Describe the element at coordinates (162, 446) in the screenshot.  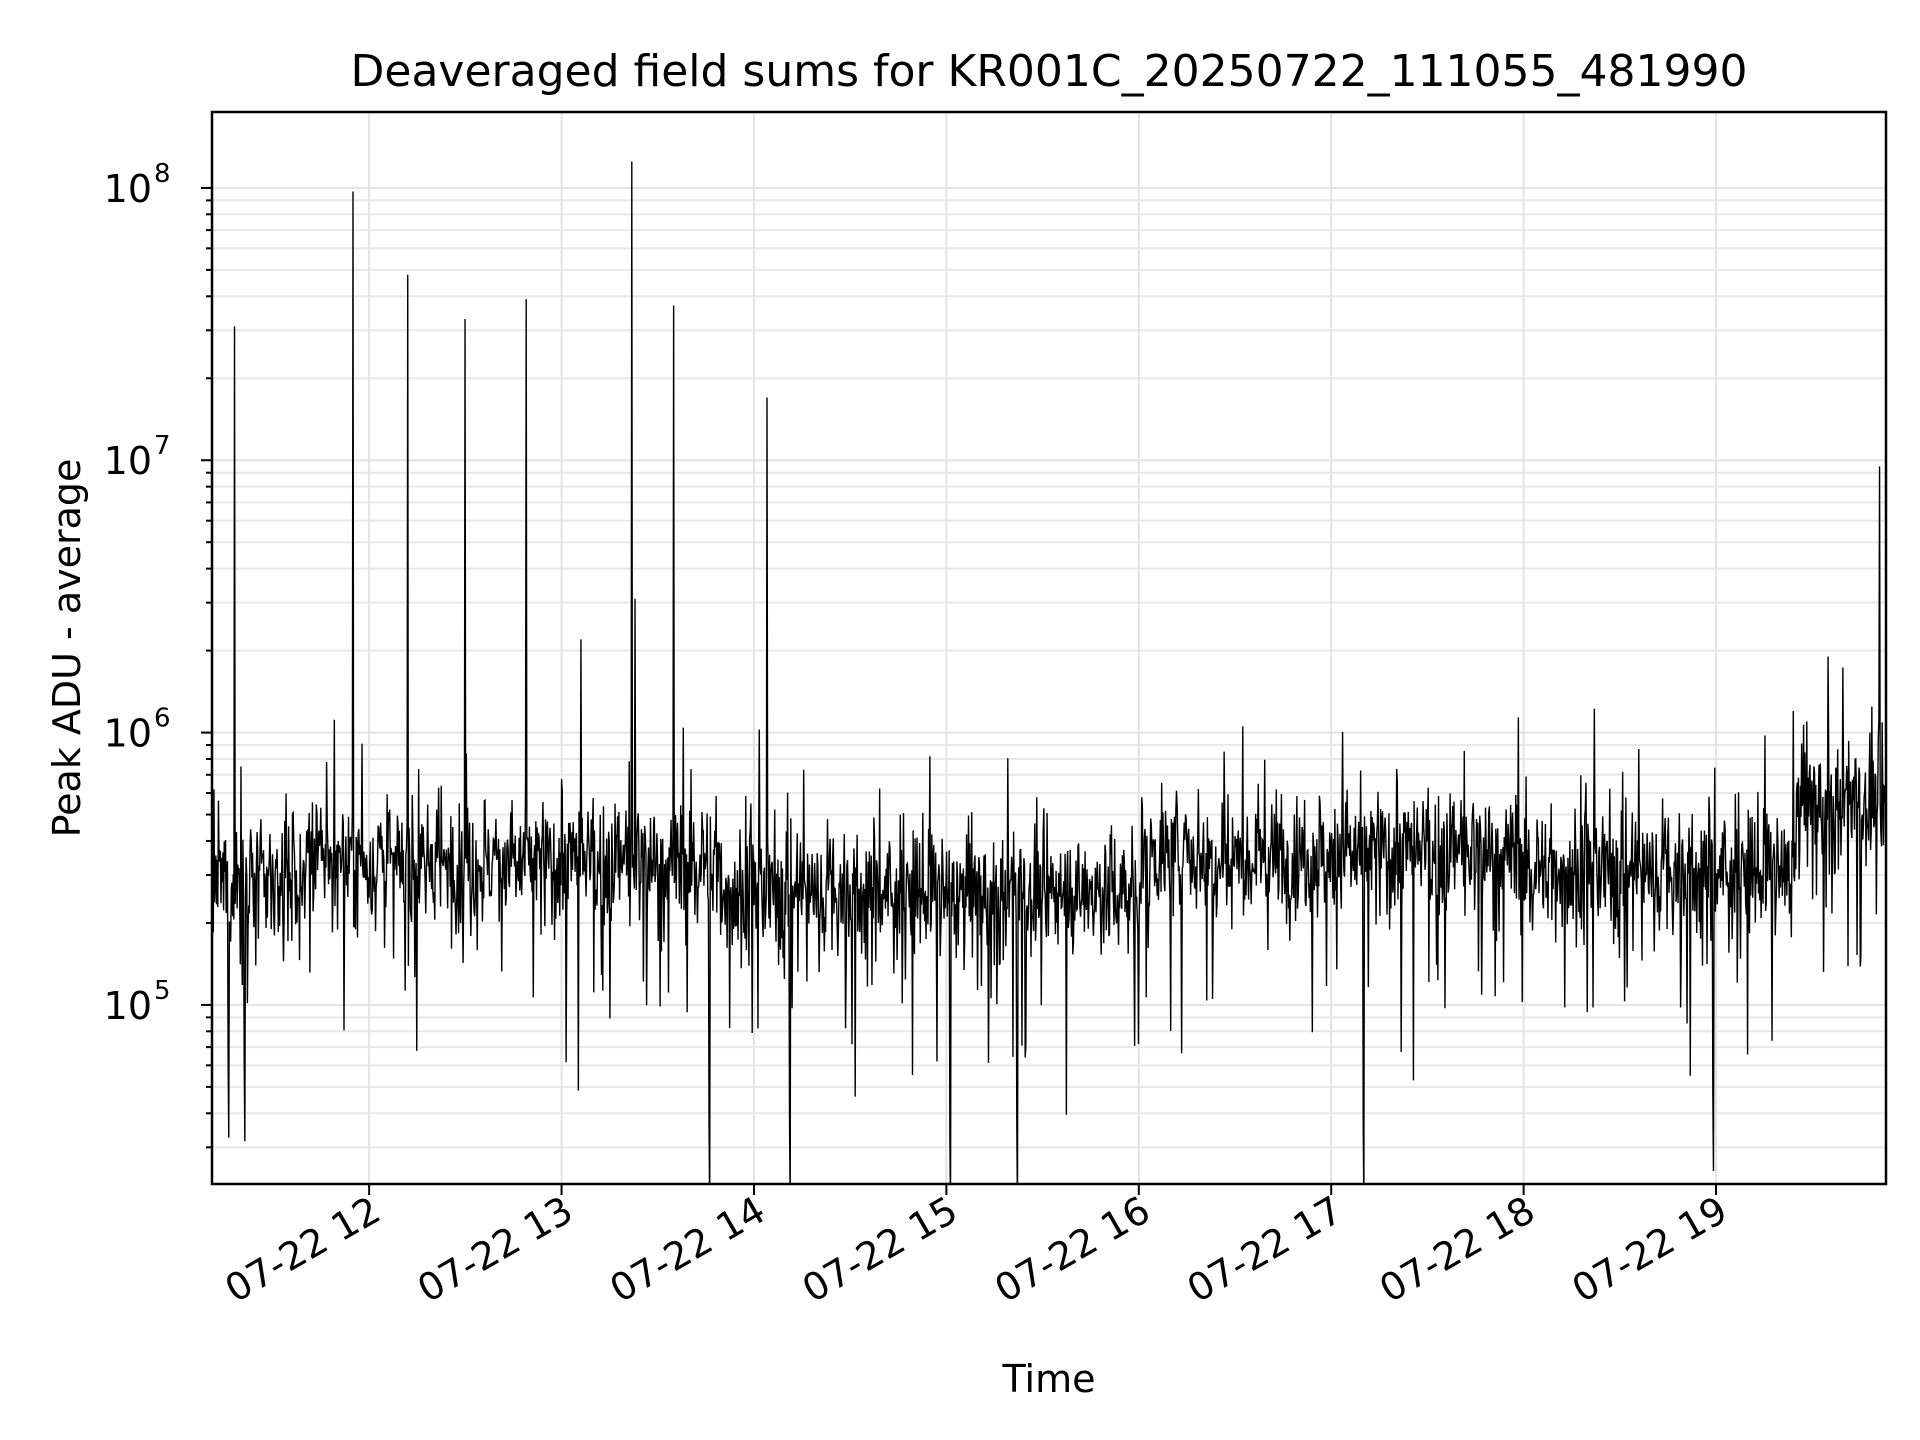
I see `y-tick-exponent: 7` at that location.